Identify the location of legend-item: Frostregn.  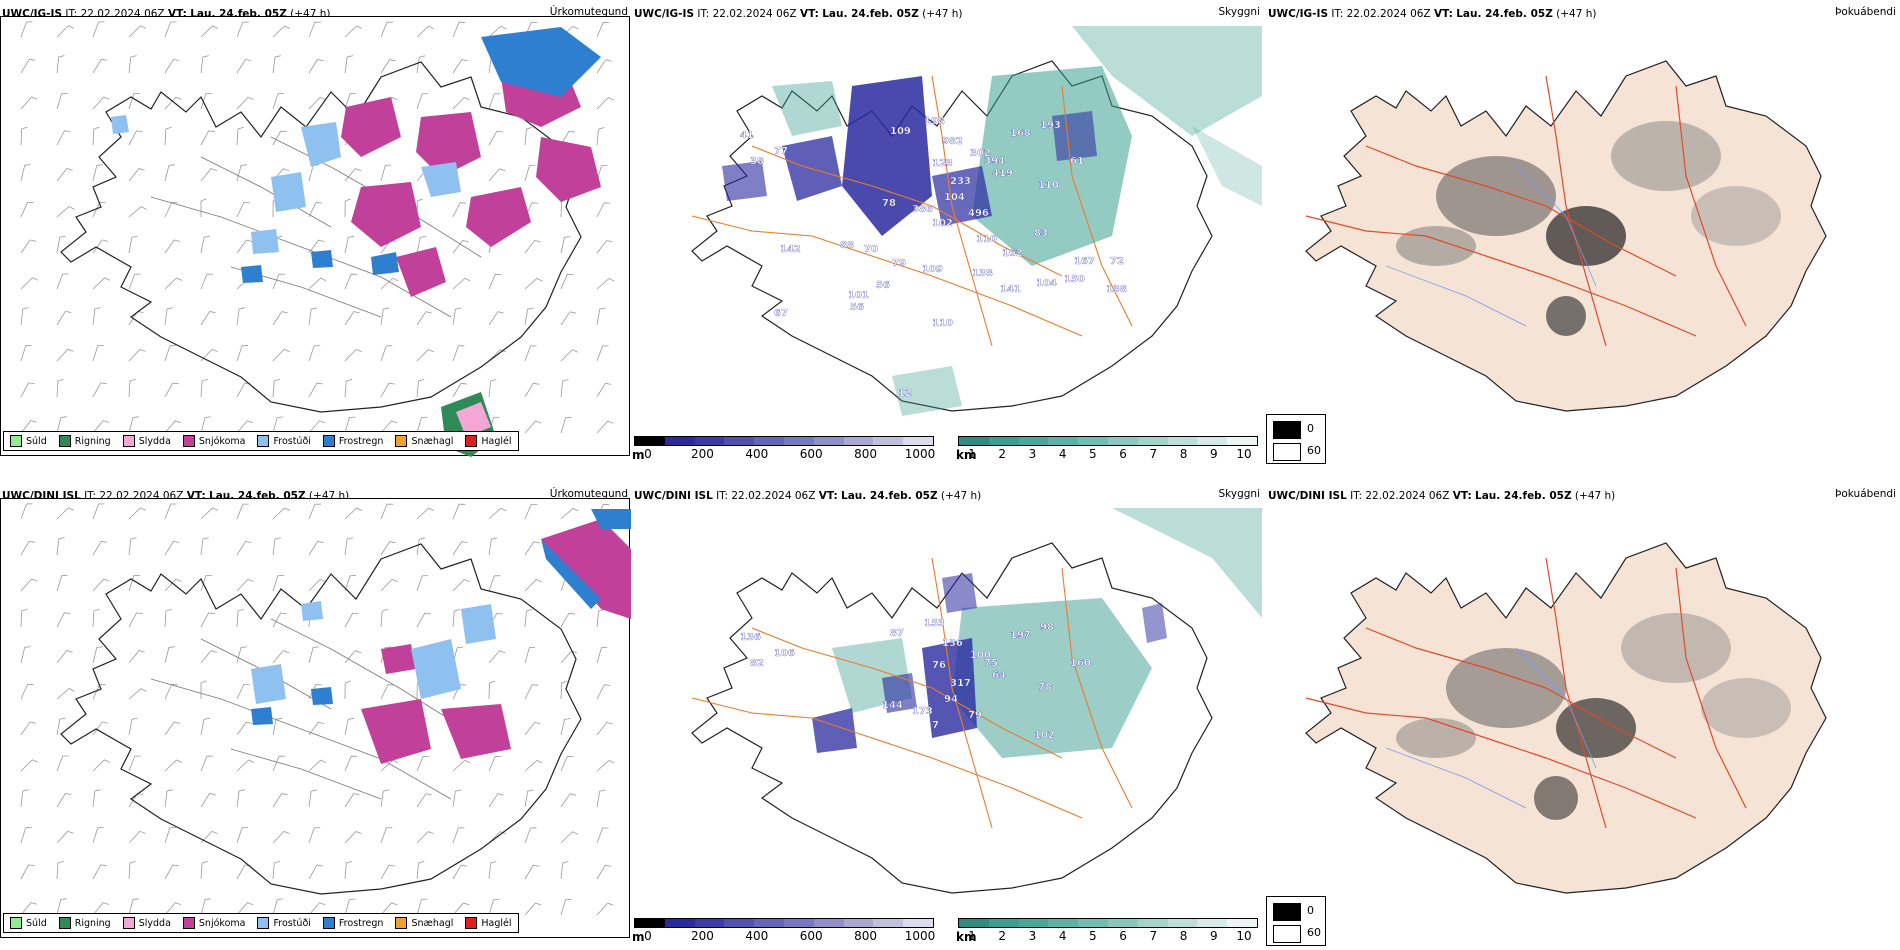
(352, 441).